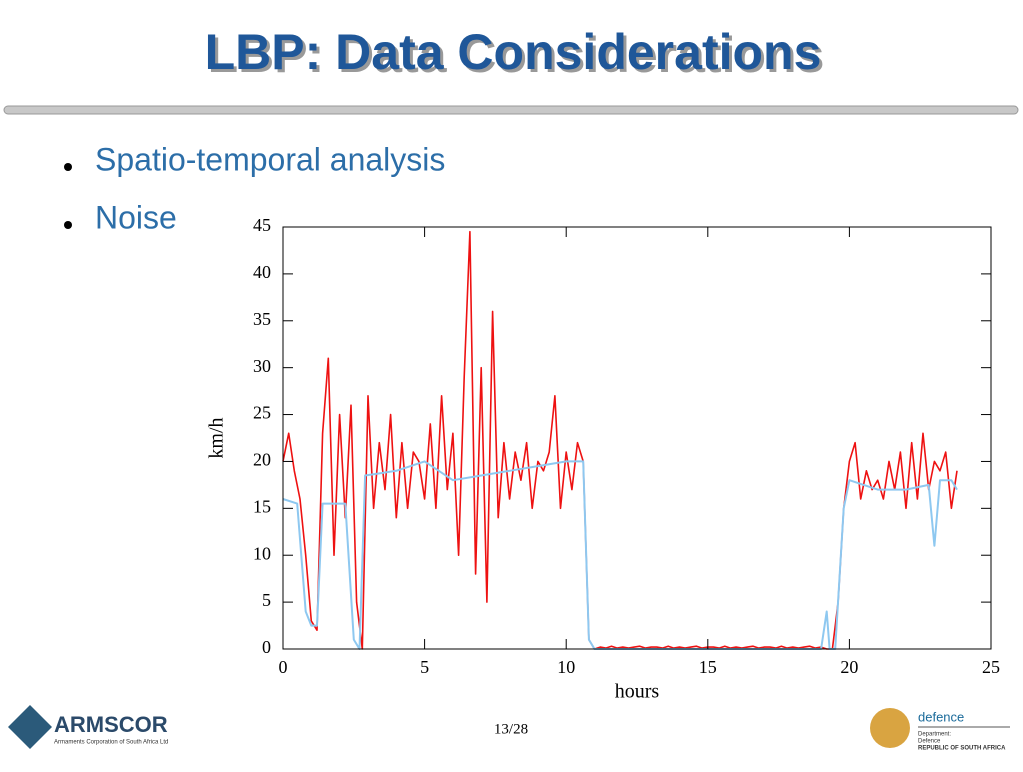 The height and width of the screenshot is (772, 1023). Describe the element at coordinates (890, 728) in the screenshot. I see `coat-of-arms` at that location.